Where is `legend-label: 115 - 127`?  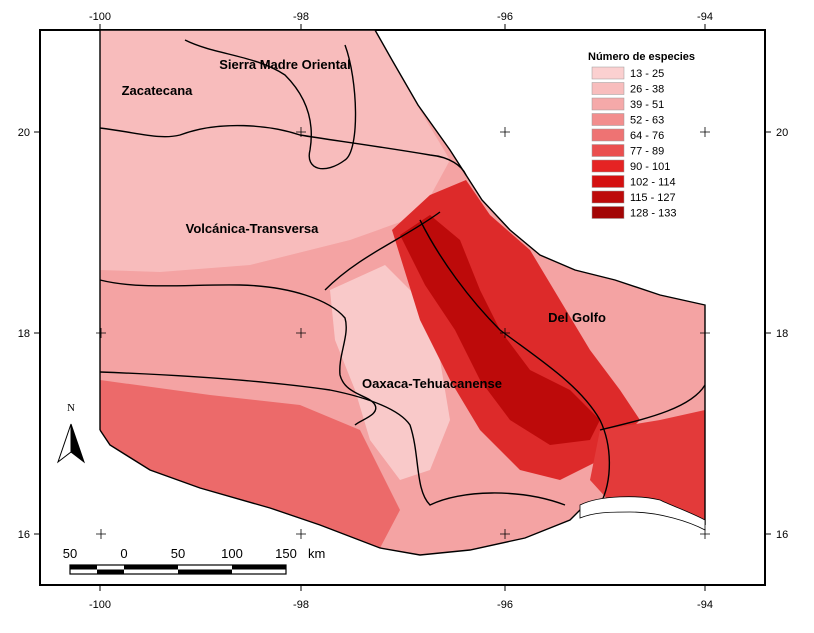 legend-label: 115 - 127 is located at coordinates (653, 198).